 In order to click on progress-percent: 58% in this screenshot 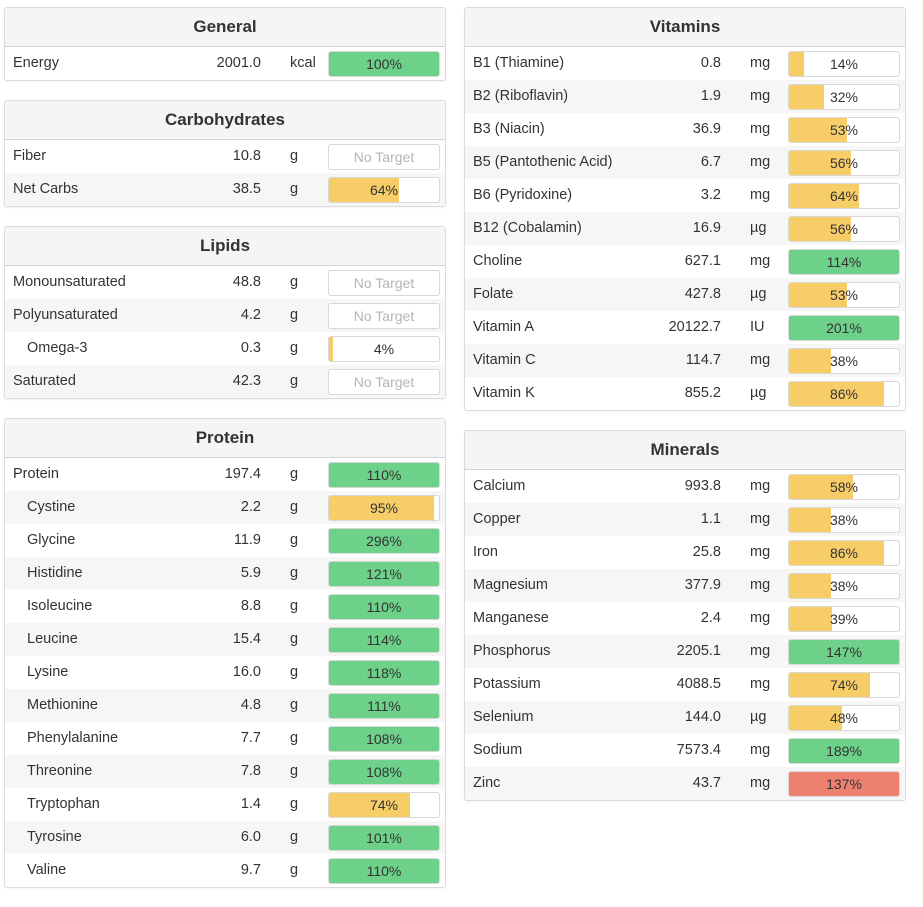, I will do `click(844, 487)`.